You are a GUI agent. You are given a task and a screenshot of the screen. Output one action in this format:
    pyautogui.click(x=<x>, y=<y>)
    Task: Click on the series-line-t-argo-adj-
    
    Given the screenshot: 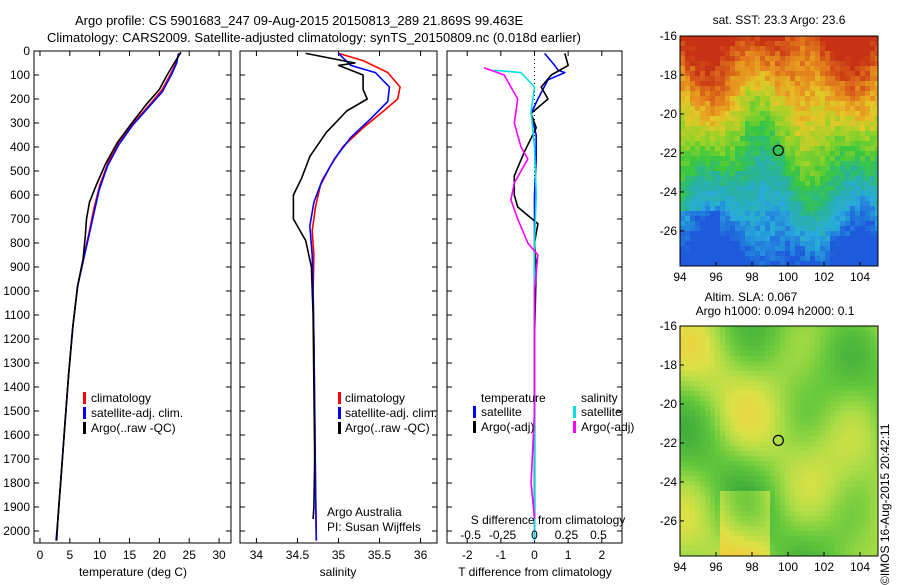 What is the action you would take?
    pyautogui.click(x=541, y=286)
    